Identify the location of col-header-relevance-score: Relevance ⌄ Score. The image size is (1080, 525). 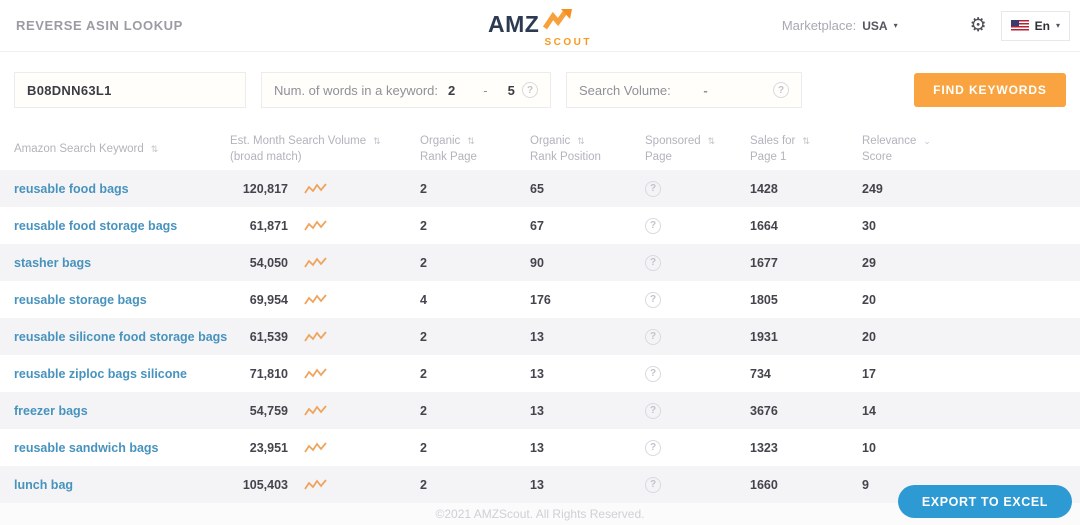
(896, 148).